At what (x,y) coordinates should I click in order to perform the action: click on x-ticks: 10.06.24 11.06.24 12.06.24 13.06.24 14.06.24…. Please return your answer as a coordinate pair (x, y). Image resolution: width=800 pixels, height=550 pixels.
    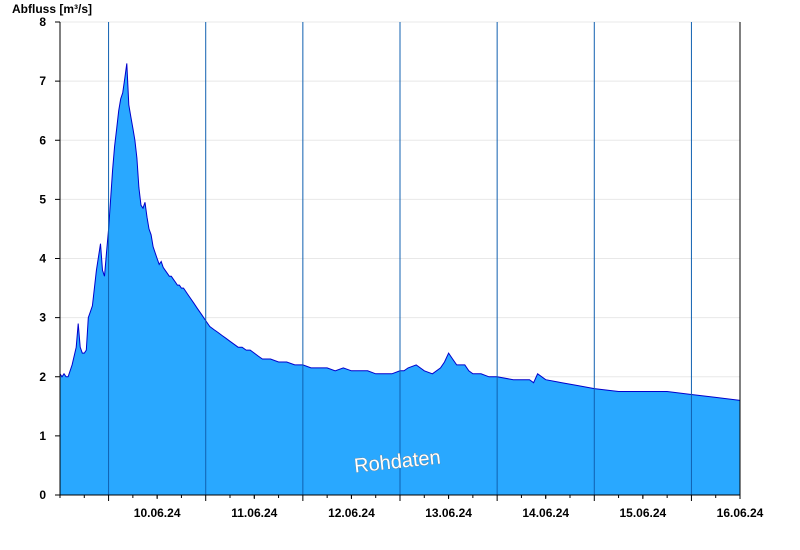
    Looking at the image, I should click on (411, 507).